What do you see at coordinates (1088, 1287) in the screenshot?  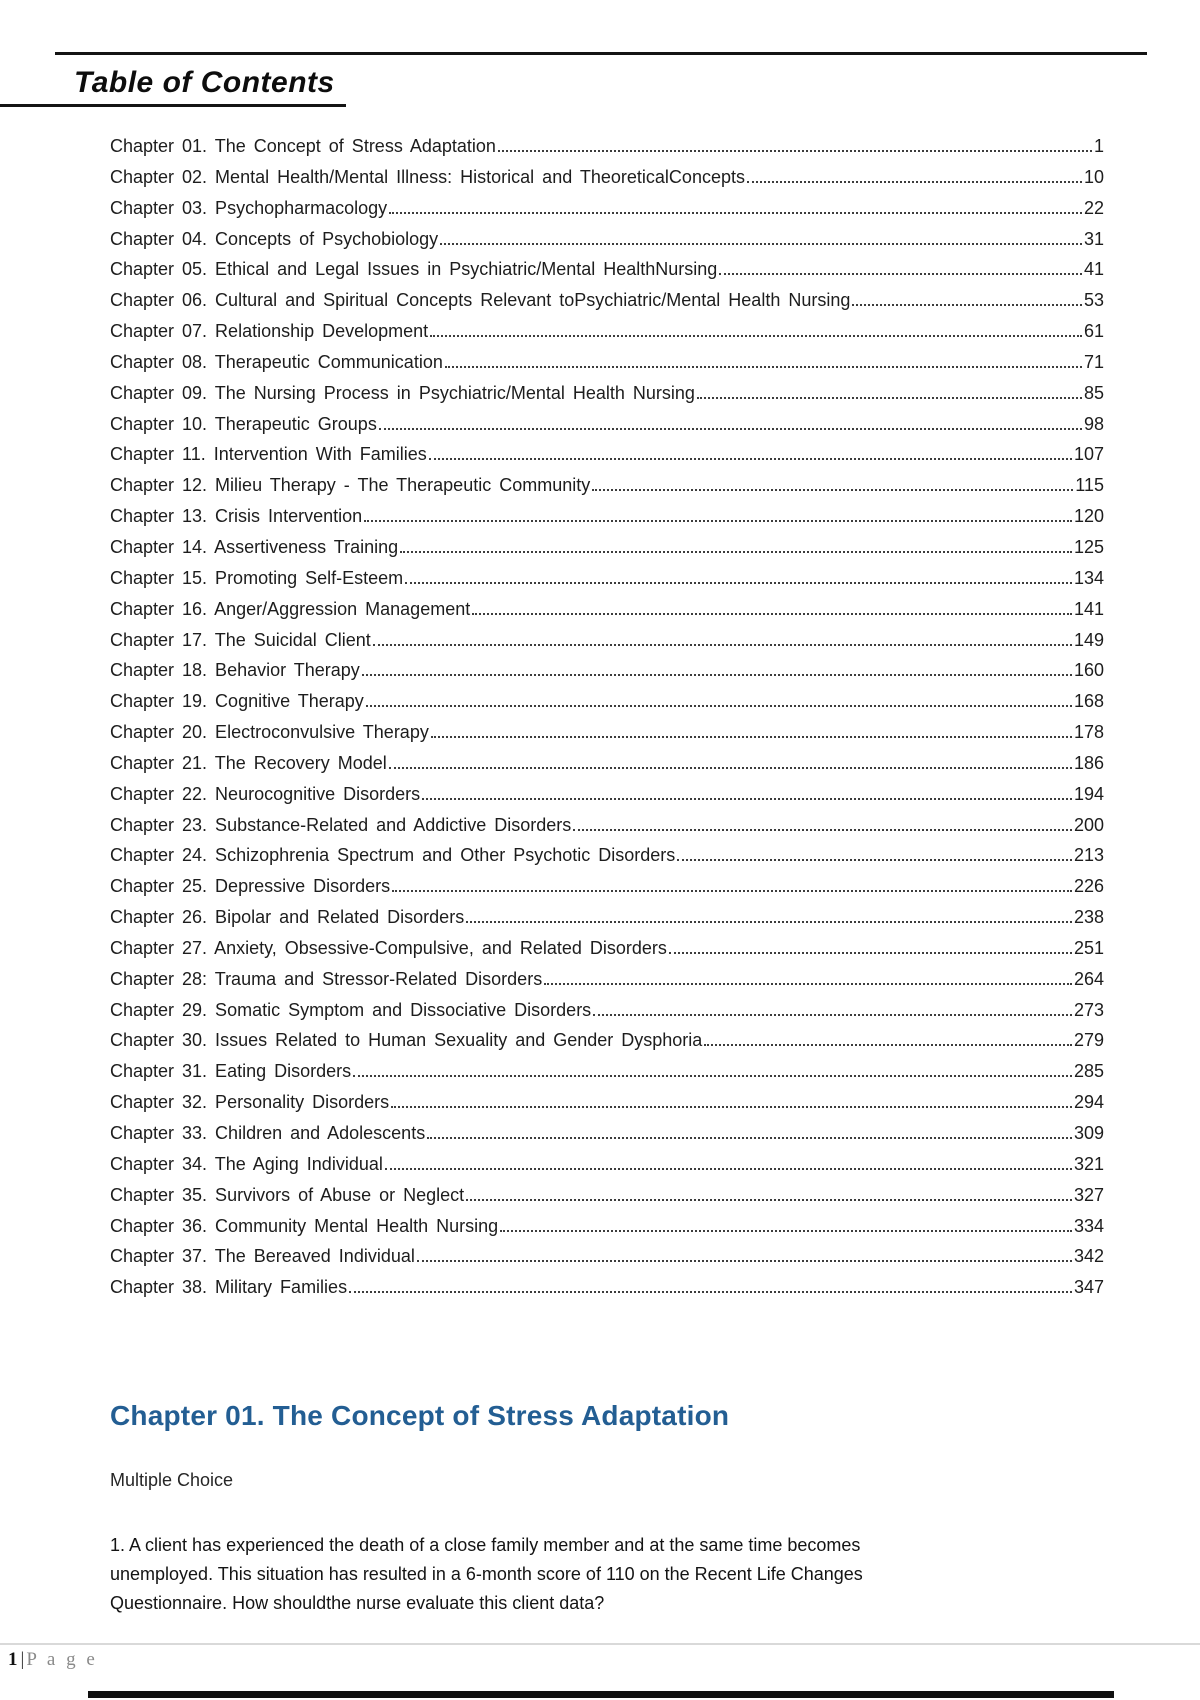 I see `toc-entry-page-number: 347` at bounding box center [1088, 1287].